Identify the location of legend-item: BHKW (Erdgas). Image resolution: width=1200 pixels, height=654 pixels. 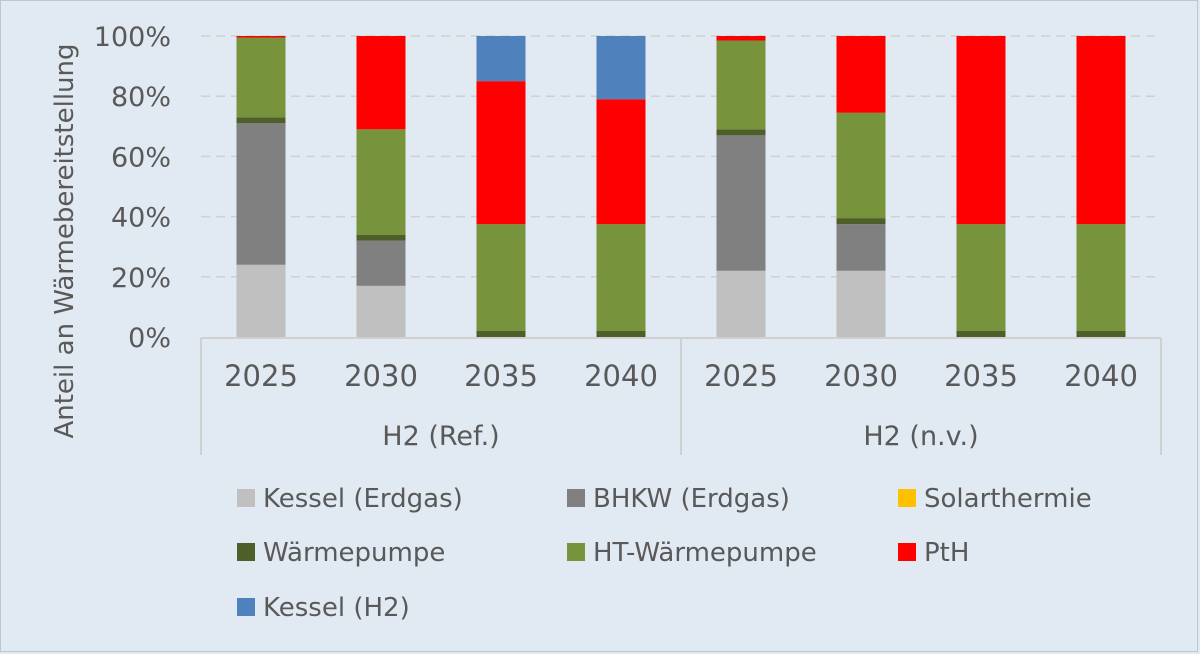
(678, 499).